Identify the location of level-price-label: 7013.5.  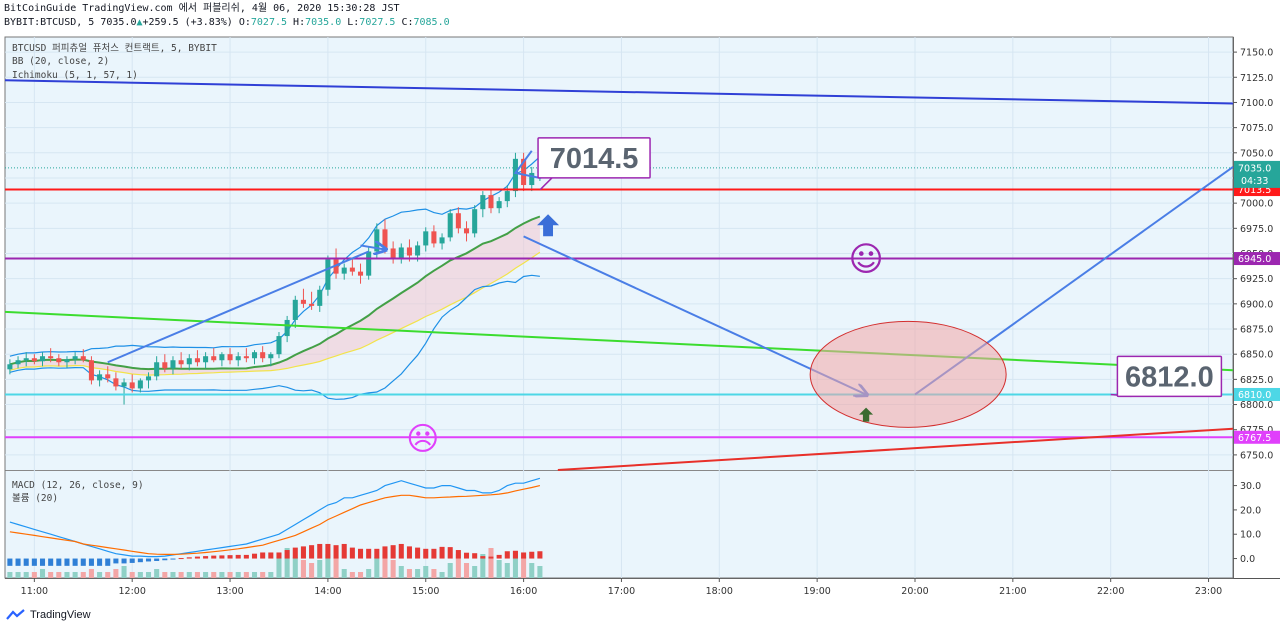
(1254, 190).